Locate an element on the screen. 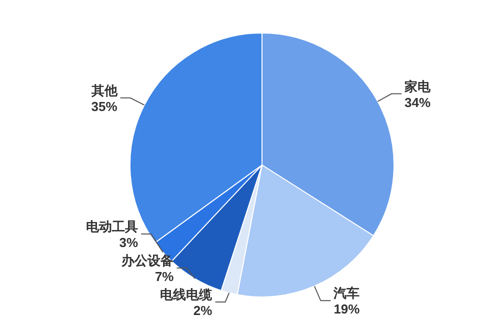 The width and height of the screenshot is (489, 326). data-label: 7% is located at coordinates (164, 276).